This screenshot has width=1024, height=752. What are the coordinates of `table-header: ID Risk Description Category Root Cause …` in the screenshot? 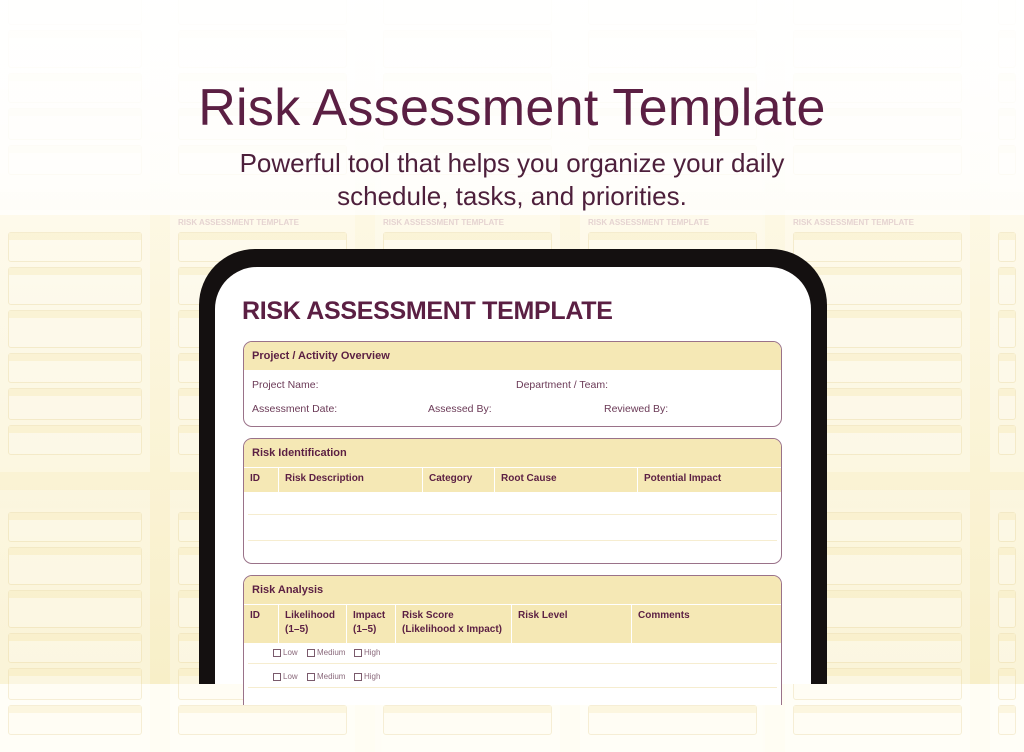 It's located at (512, 479).